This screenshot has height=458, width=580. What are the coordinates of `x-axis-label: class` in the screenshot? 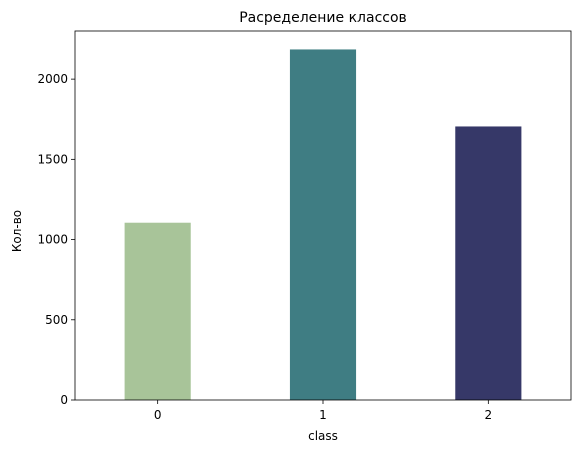 It's located at (323, 436).